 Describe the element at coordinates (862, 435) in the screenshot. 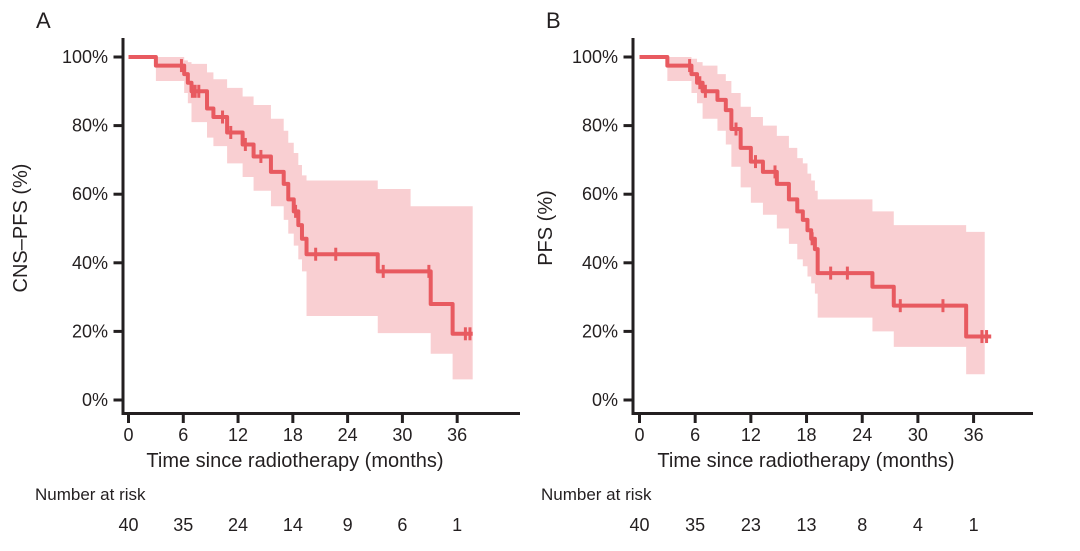

I see `panel-b-x-tick-label: 24` at that location.